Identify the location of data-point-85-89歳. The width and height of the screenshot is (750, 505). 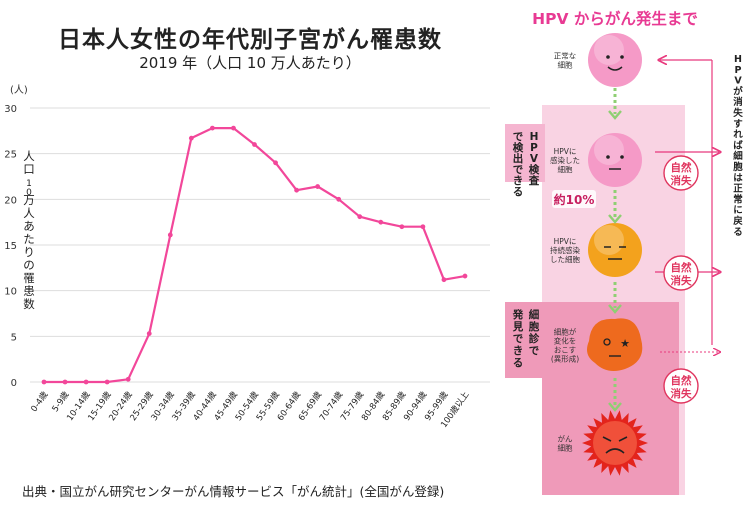
(402, 227).